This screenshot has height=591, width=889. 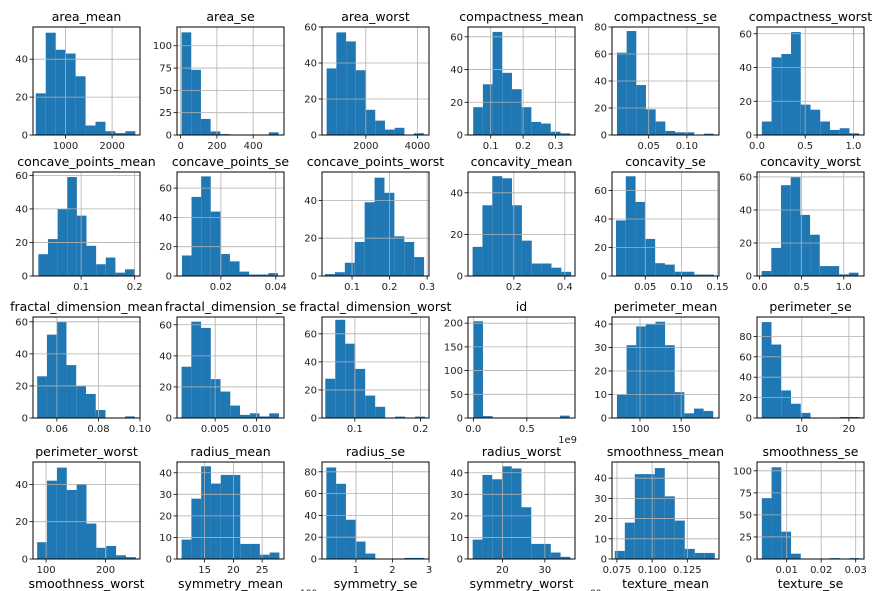 What do you see at coordinates (652, 570) in the screenshot?
I see `x-tick-label: 0.100` at bounding box center [652, 570].